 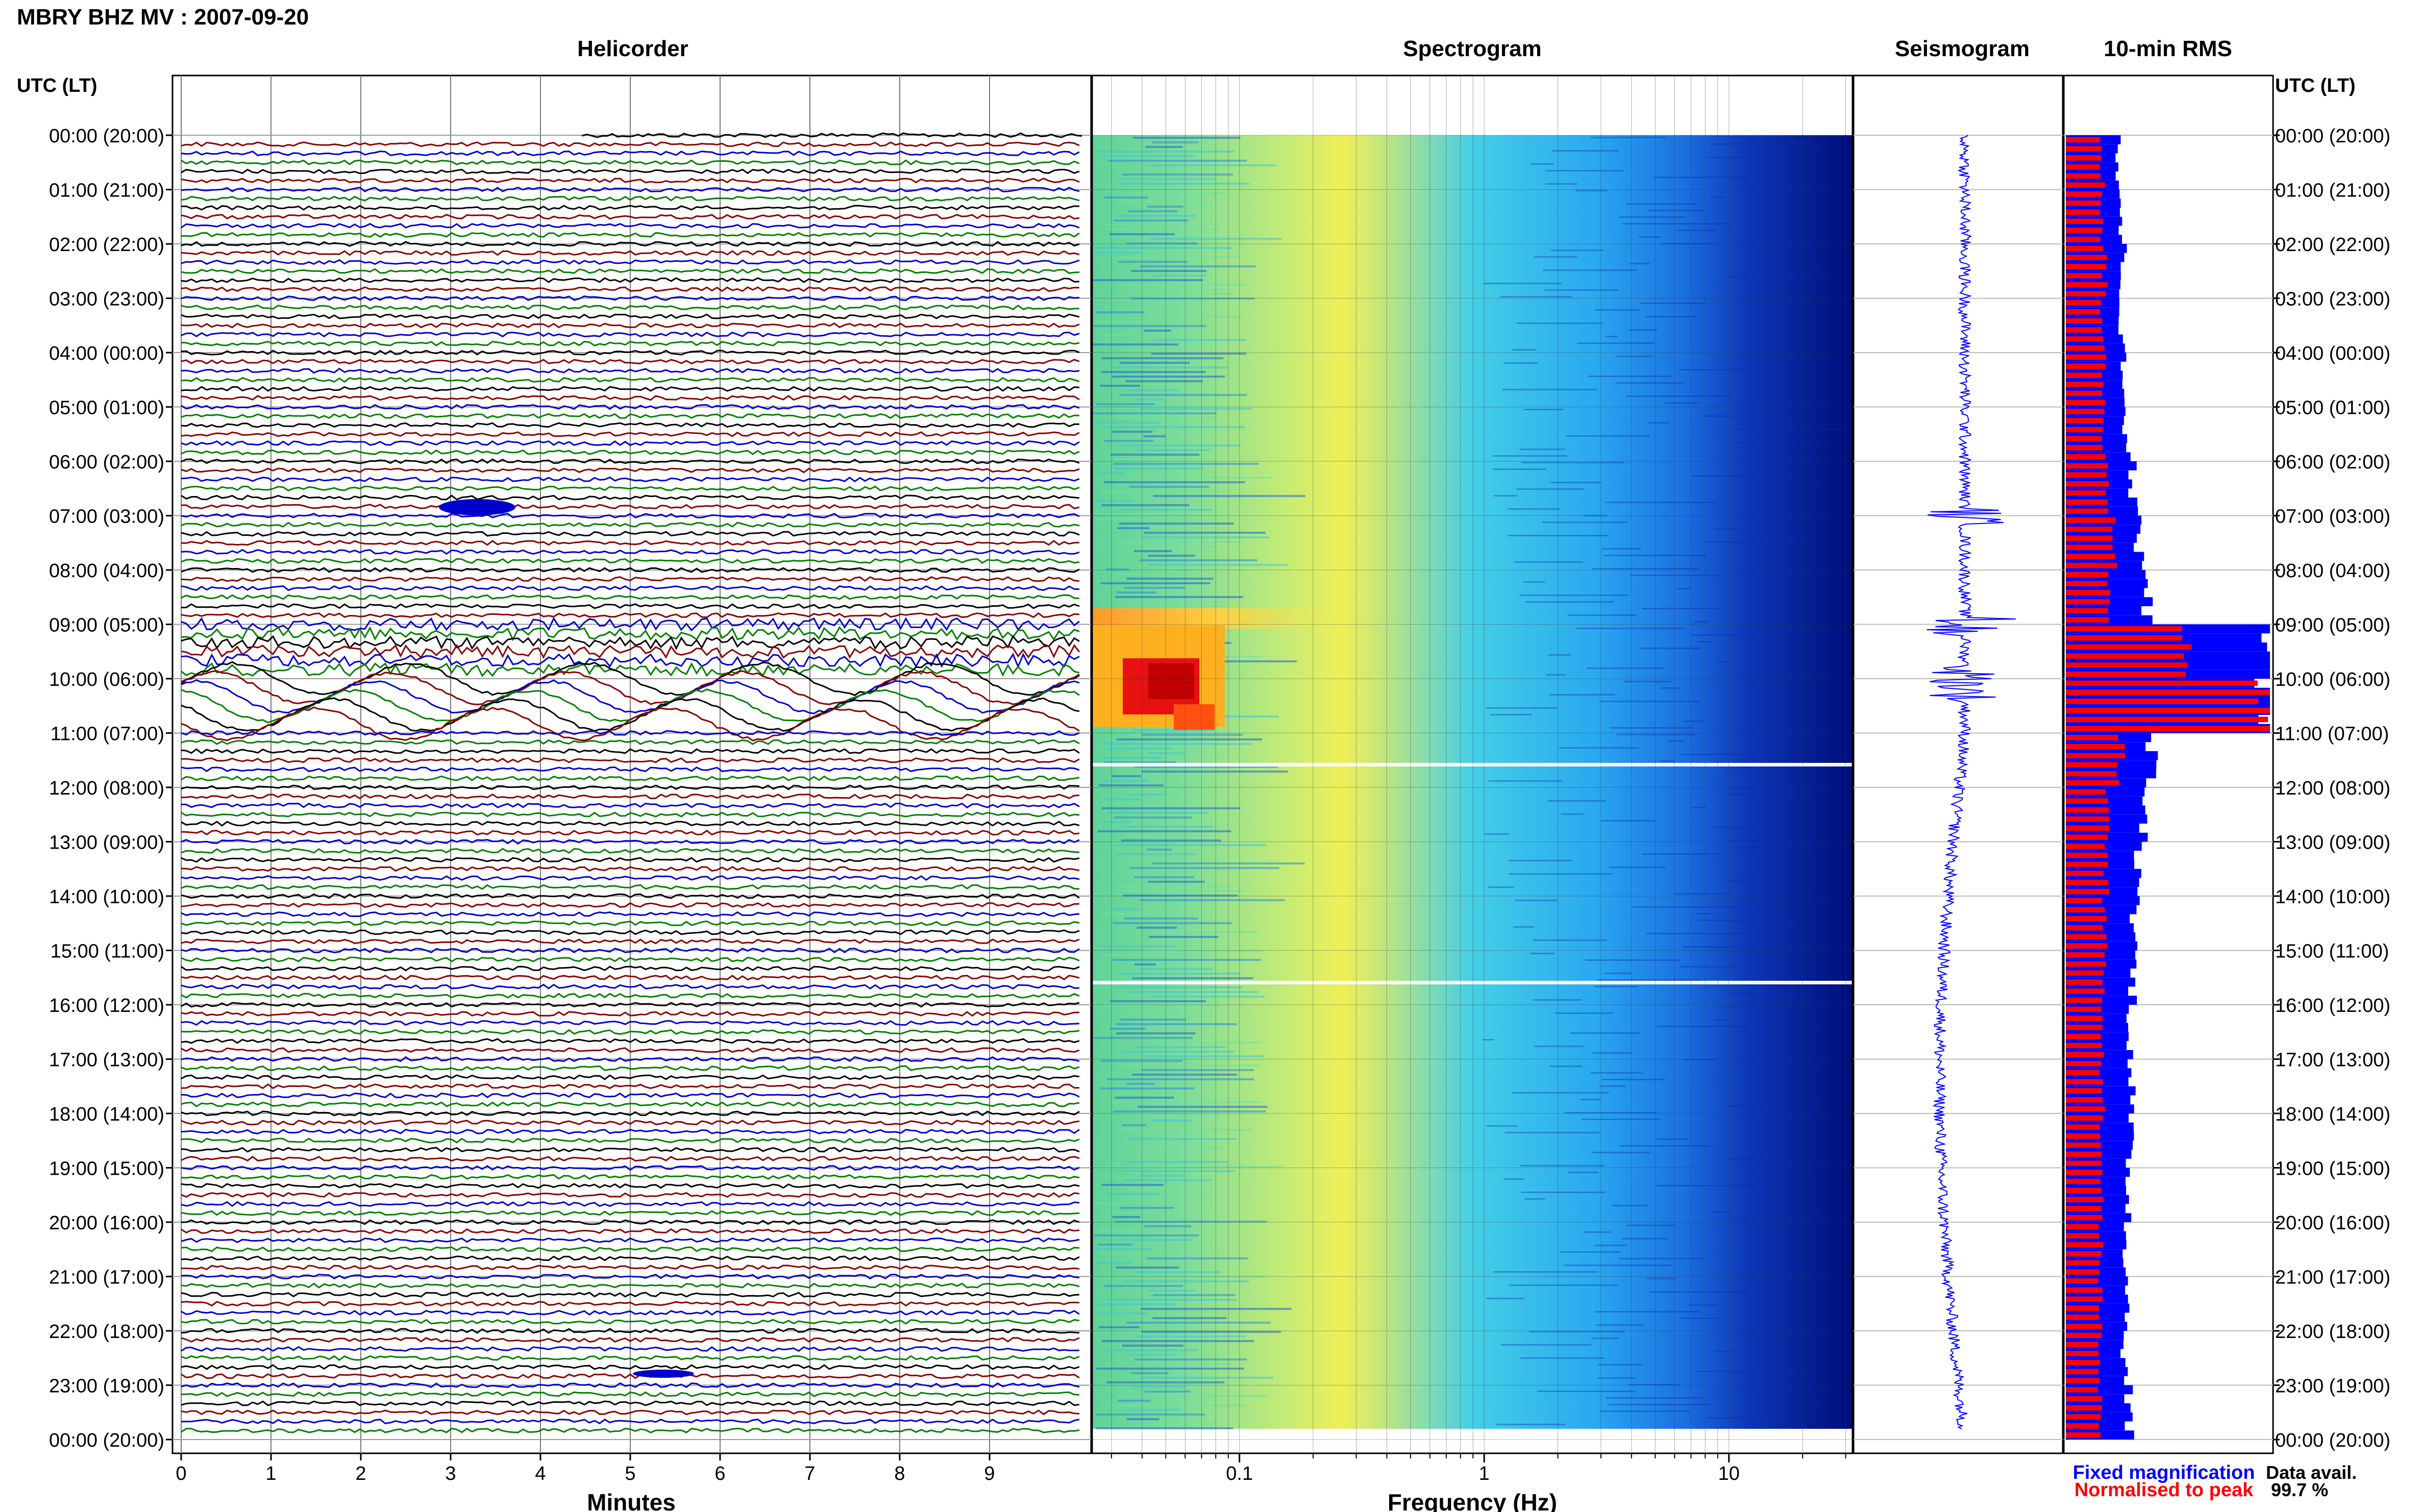 What do you see at coordinates (2332, 1114) in the screenshot?
I see `time-label-right: 18:00 (14:00)` at bounding box center [2332, 1114].